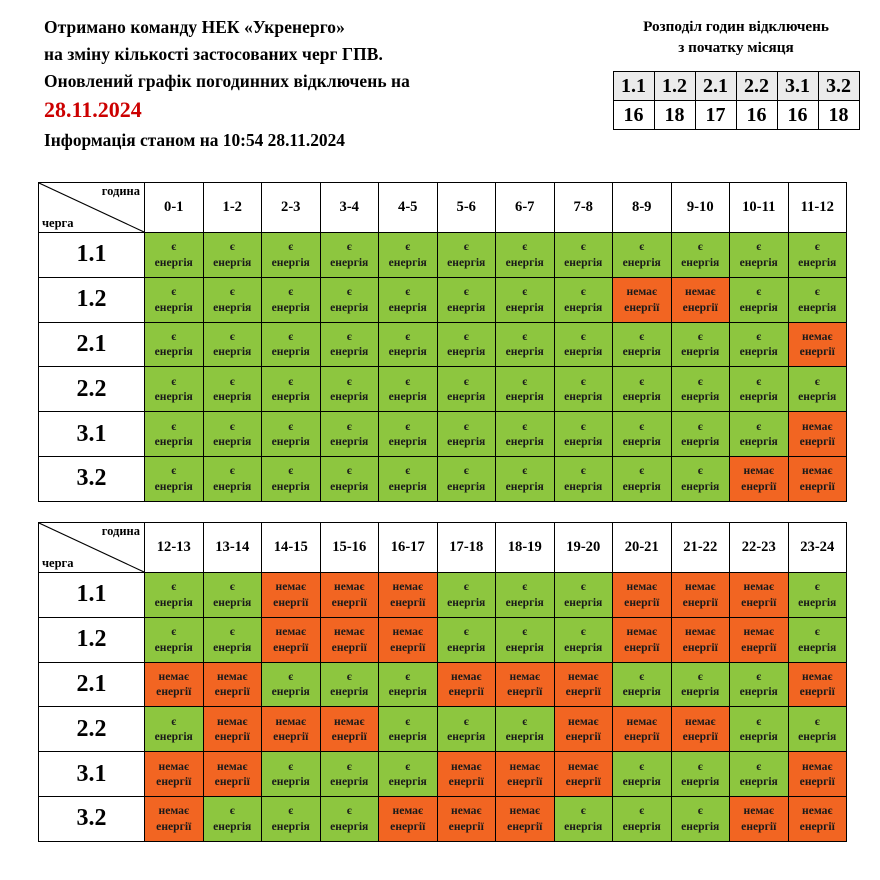 The width and height of the screenshot is (880, 880). What do you see at coordinates (91, 595) in the screenshot?
I see `queue-label-cell: 1.1` at bounding box center [91, 595].